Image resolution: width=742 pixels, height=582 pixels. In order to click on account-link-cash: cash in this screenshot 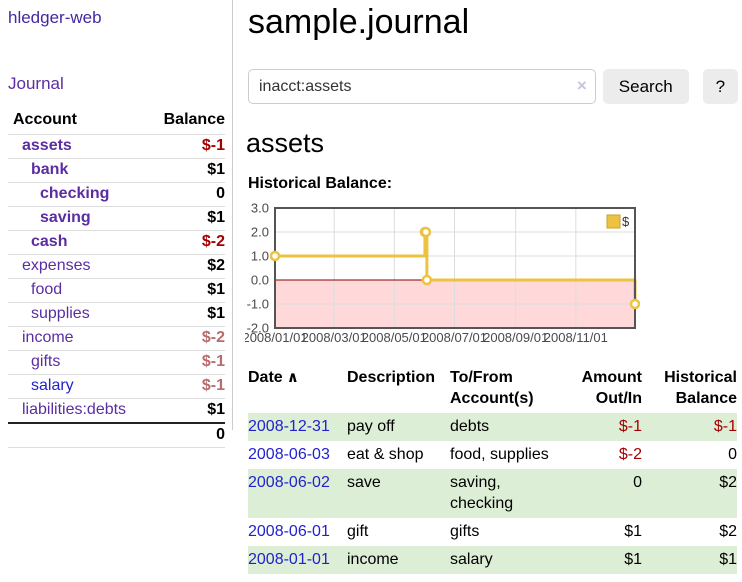, I will do `click(49, 241)`.